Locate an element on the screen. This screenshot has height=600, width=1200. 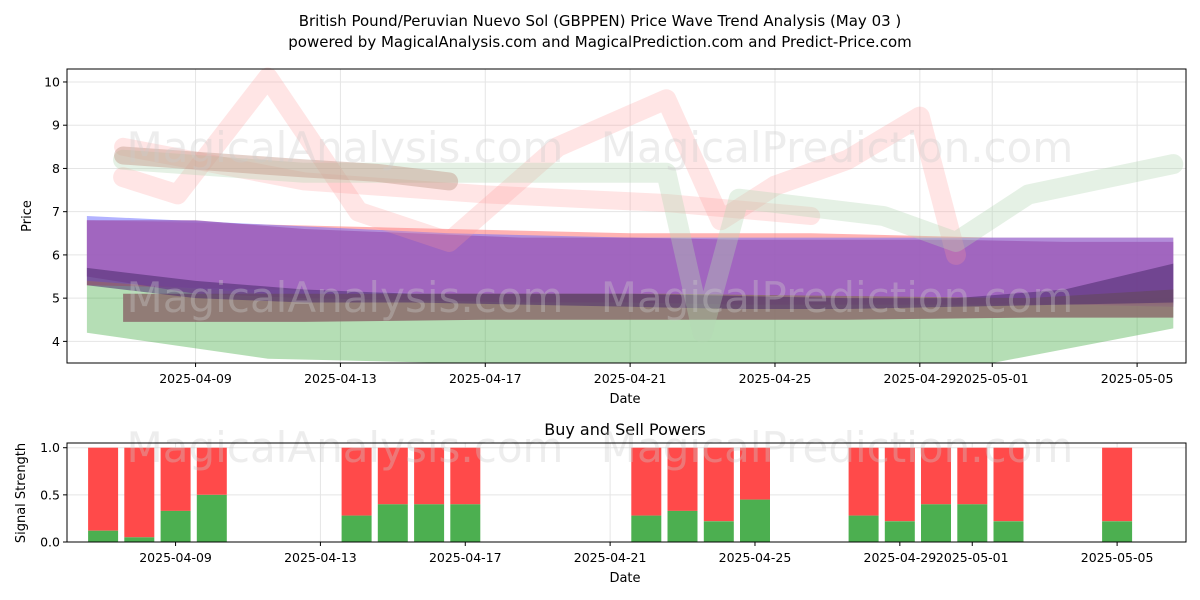
watermark-top-left: MagicalAnalysis.com is located at coordinates (345, 147).